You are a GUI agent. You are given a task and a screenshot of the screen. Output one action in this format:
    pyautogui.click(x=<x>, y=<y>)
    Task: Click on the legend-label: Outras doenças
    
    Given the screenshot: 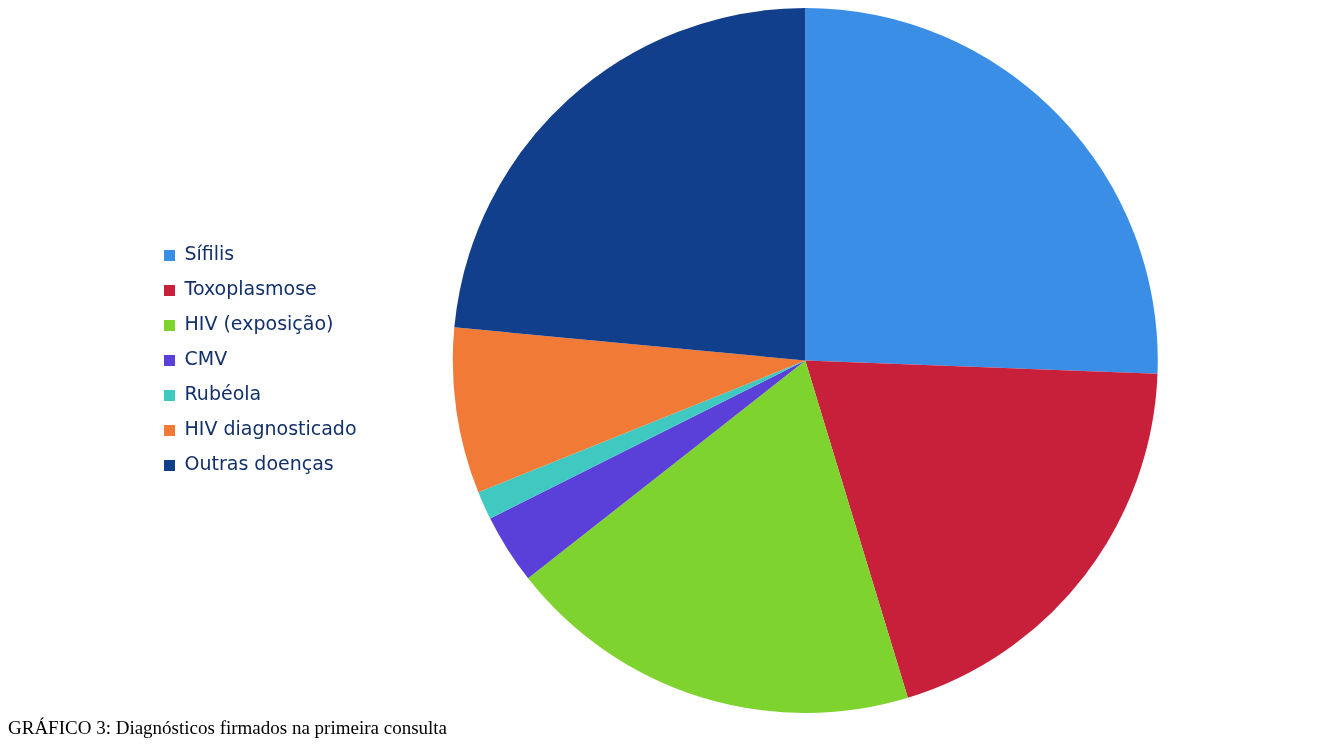 What is the action you would take?
    pyautogui.click(x=259, y=463)
    